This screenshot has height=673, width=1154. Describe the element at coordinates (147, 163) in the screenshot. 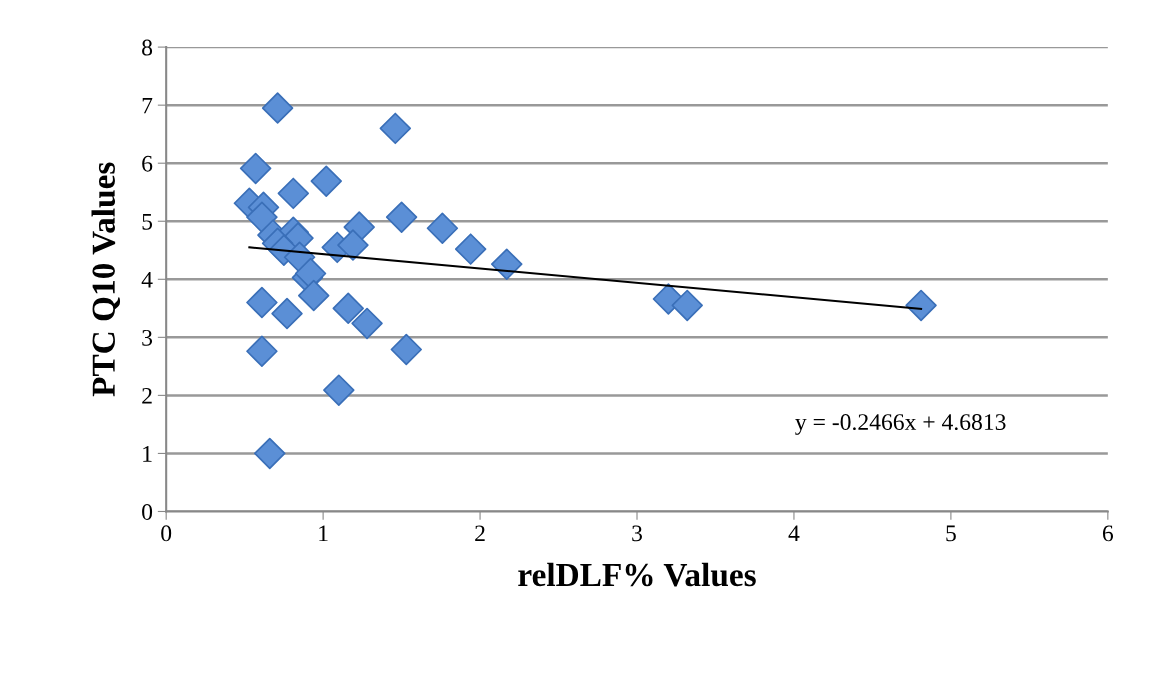

I see `y-tick-label: 6` at that location.